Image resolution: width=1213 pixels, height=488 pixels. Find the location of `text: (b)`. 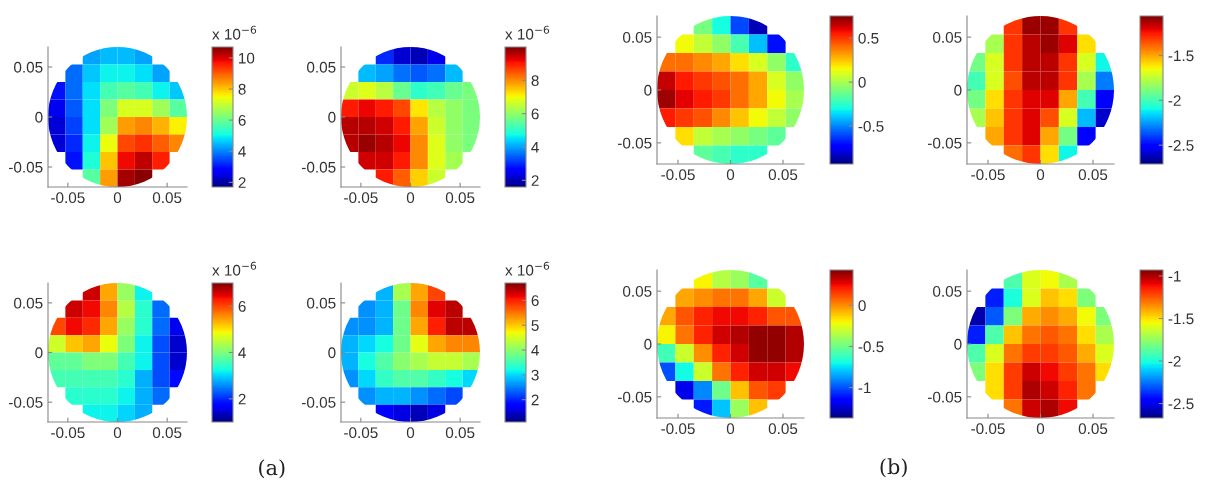

text: (b) is located at coordinates (893, 468).